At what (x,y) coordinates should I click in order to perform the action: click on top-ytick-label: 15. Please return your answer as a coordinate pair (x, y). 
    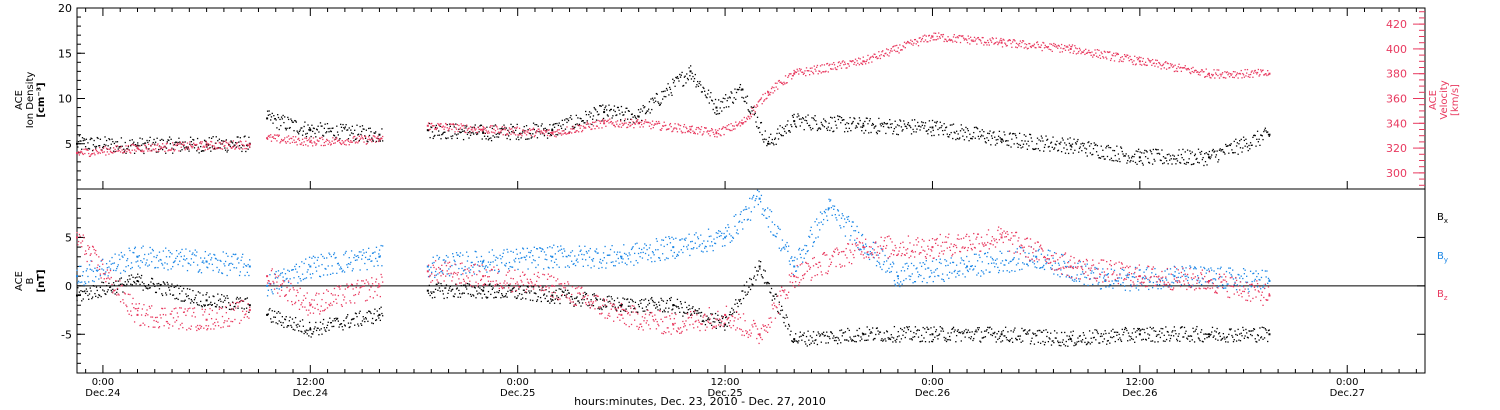
    Looking at the image, I should click on (65, 53).